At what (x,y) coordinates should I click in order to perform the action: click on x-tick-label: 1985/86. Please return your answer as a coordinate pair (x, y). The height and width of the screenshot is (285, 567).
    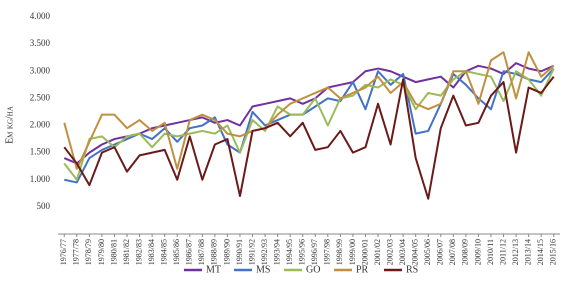
    Looking at the image, I should click on (176, 252).